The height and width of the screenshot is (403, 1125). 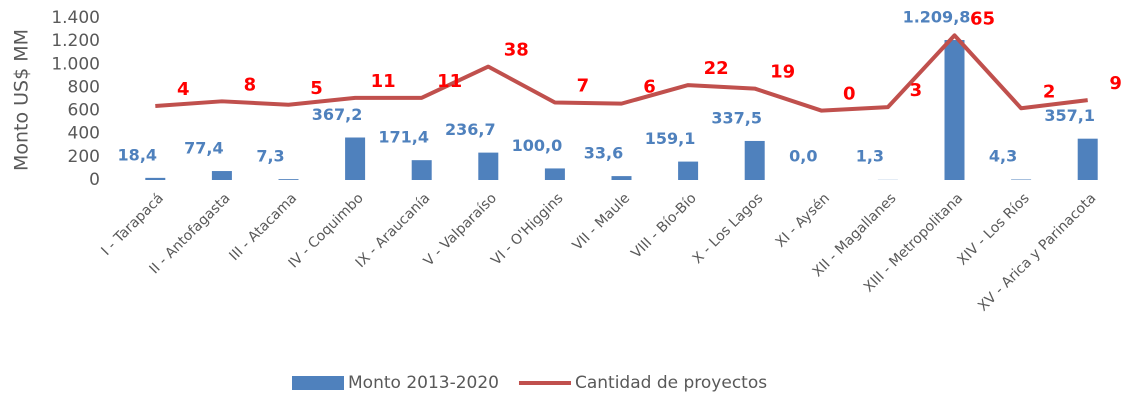 I want to click on x-tick-label: VI - O'Higgins, so click(x=527, y=229).